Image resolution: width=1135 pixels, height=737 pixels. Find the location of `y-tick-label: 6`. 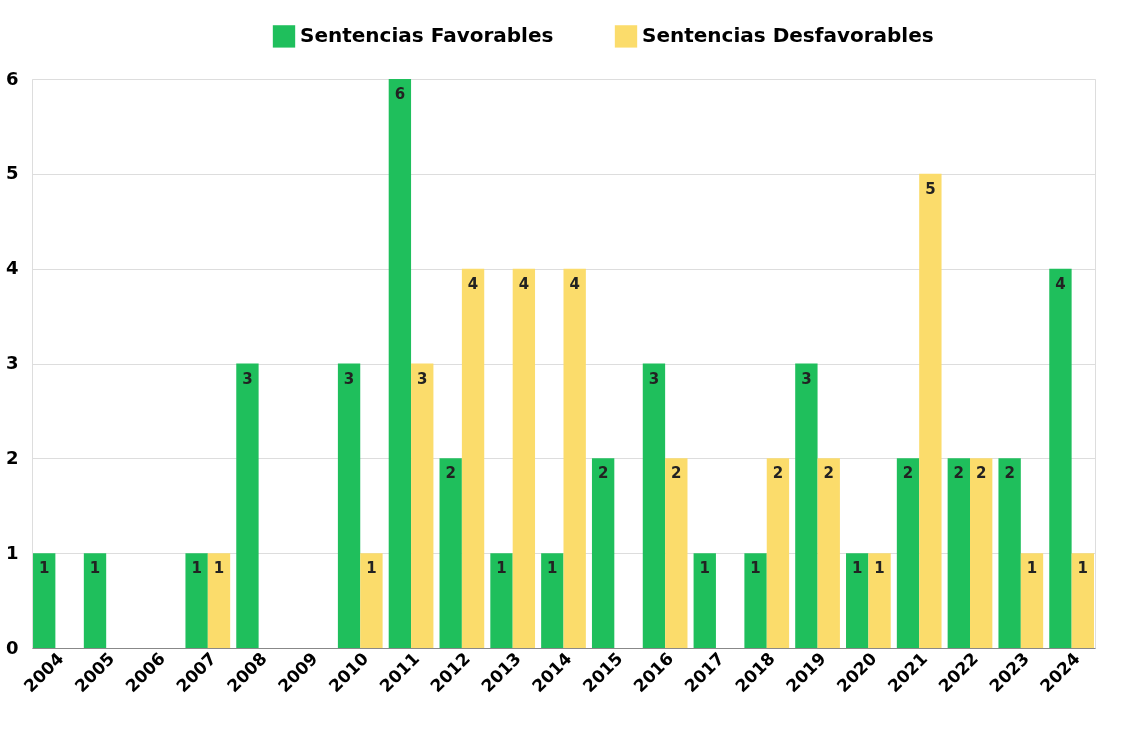

y-tick-label: 6 is located at coordinates (12, 78).